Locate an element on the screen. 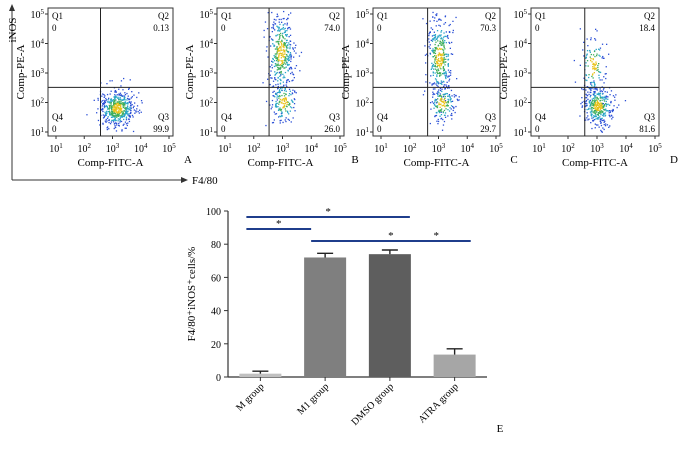  f480-label: F4/80 is located at coordinates (205, 181).